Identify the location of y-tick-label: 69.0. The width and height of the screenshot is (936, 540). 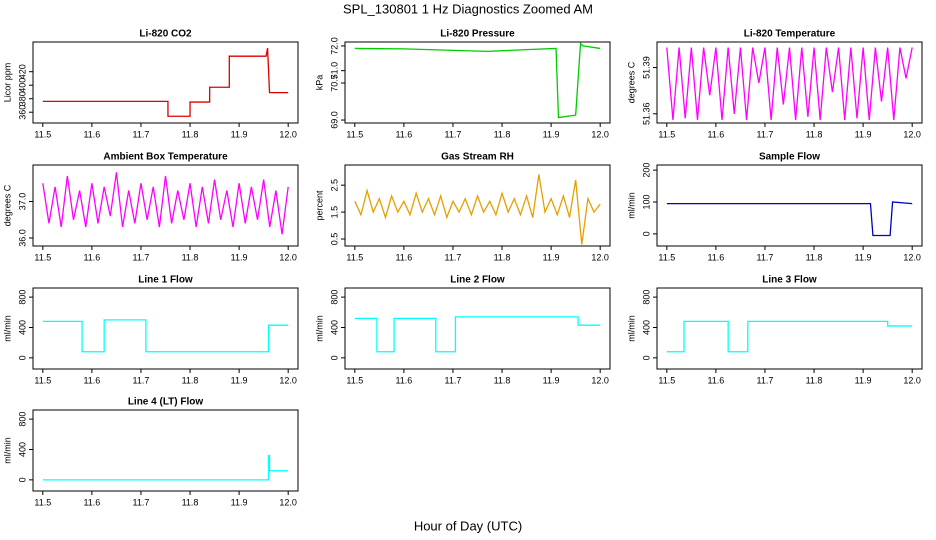
(334, 120).